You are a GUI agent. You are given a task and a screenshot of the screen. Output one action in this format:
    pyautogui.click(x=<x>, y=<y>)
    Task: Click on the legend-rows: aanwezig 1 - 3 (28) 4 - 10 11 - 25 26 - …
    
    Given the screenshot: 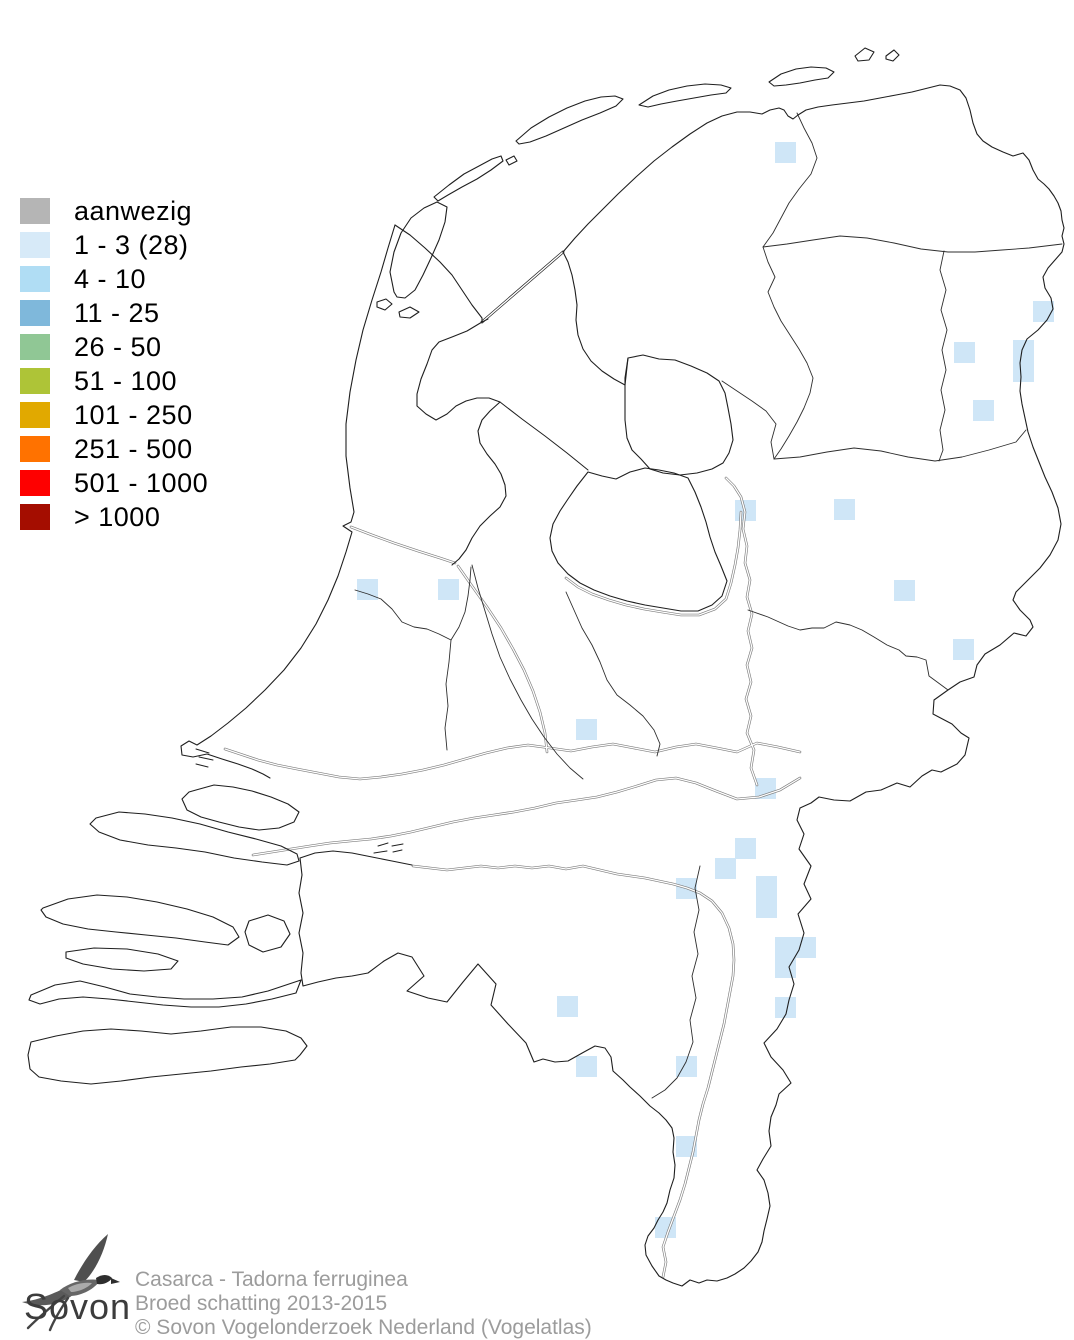 What is the action you would take?
    pyautogui.click(x=114, y=364)
    